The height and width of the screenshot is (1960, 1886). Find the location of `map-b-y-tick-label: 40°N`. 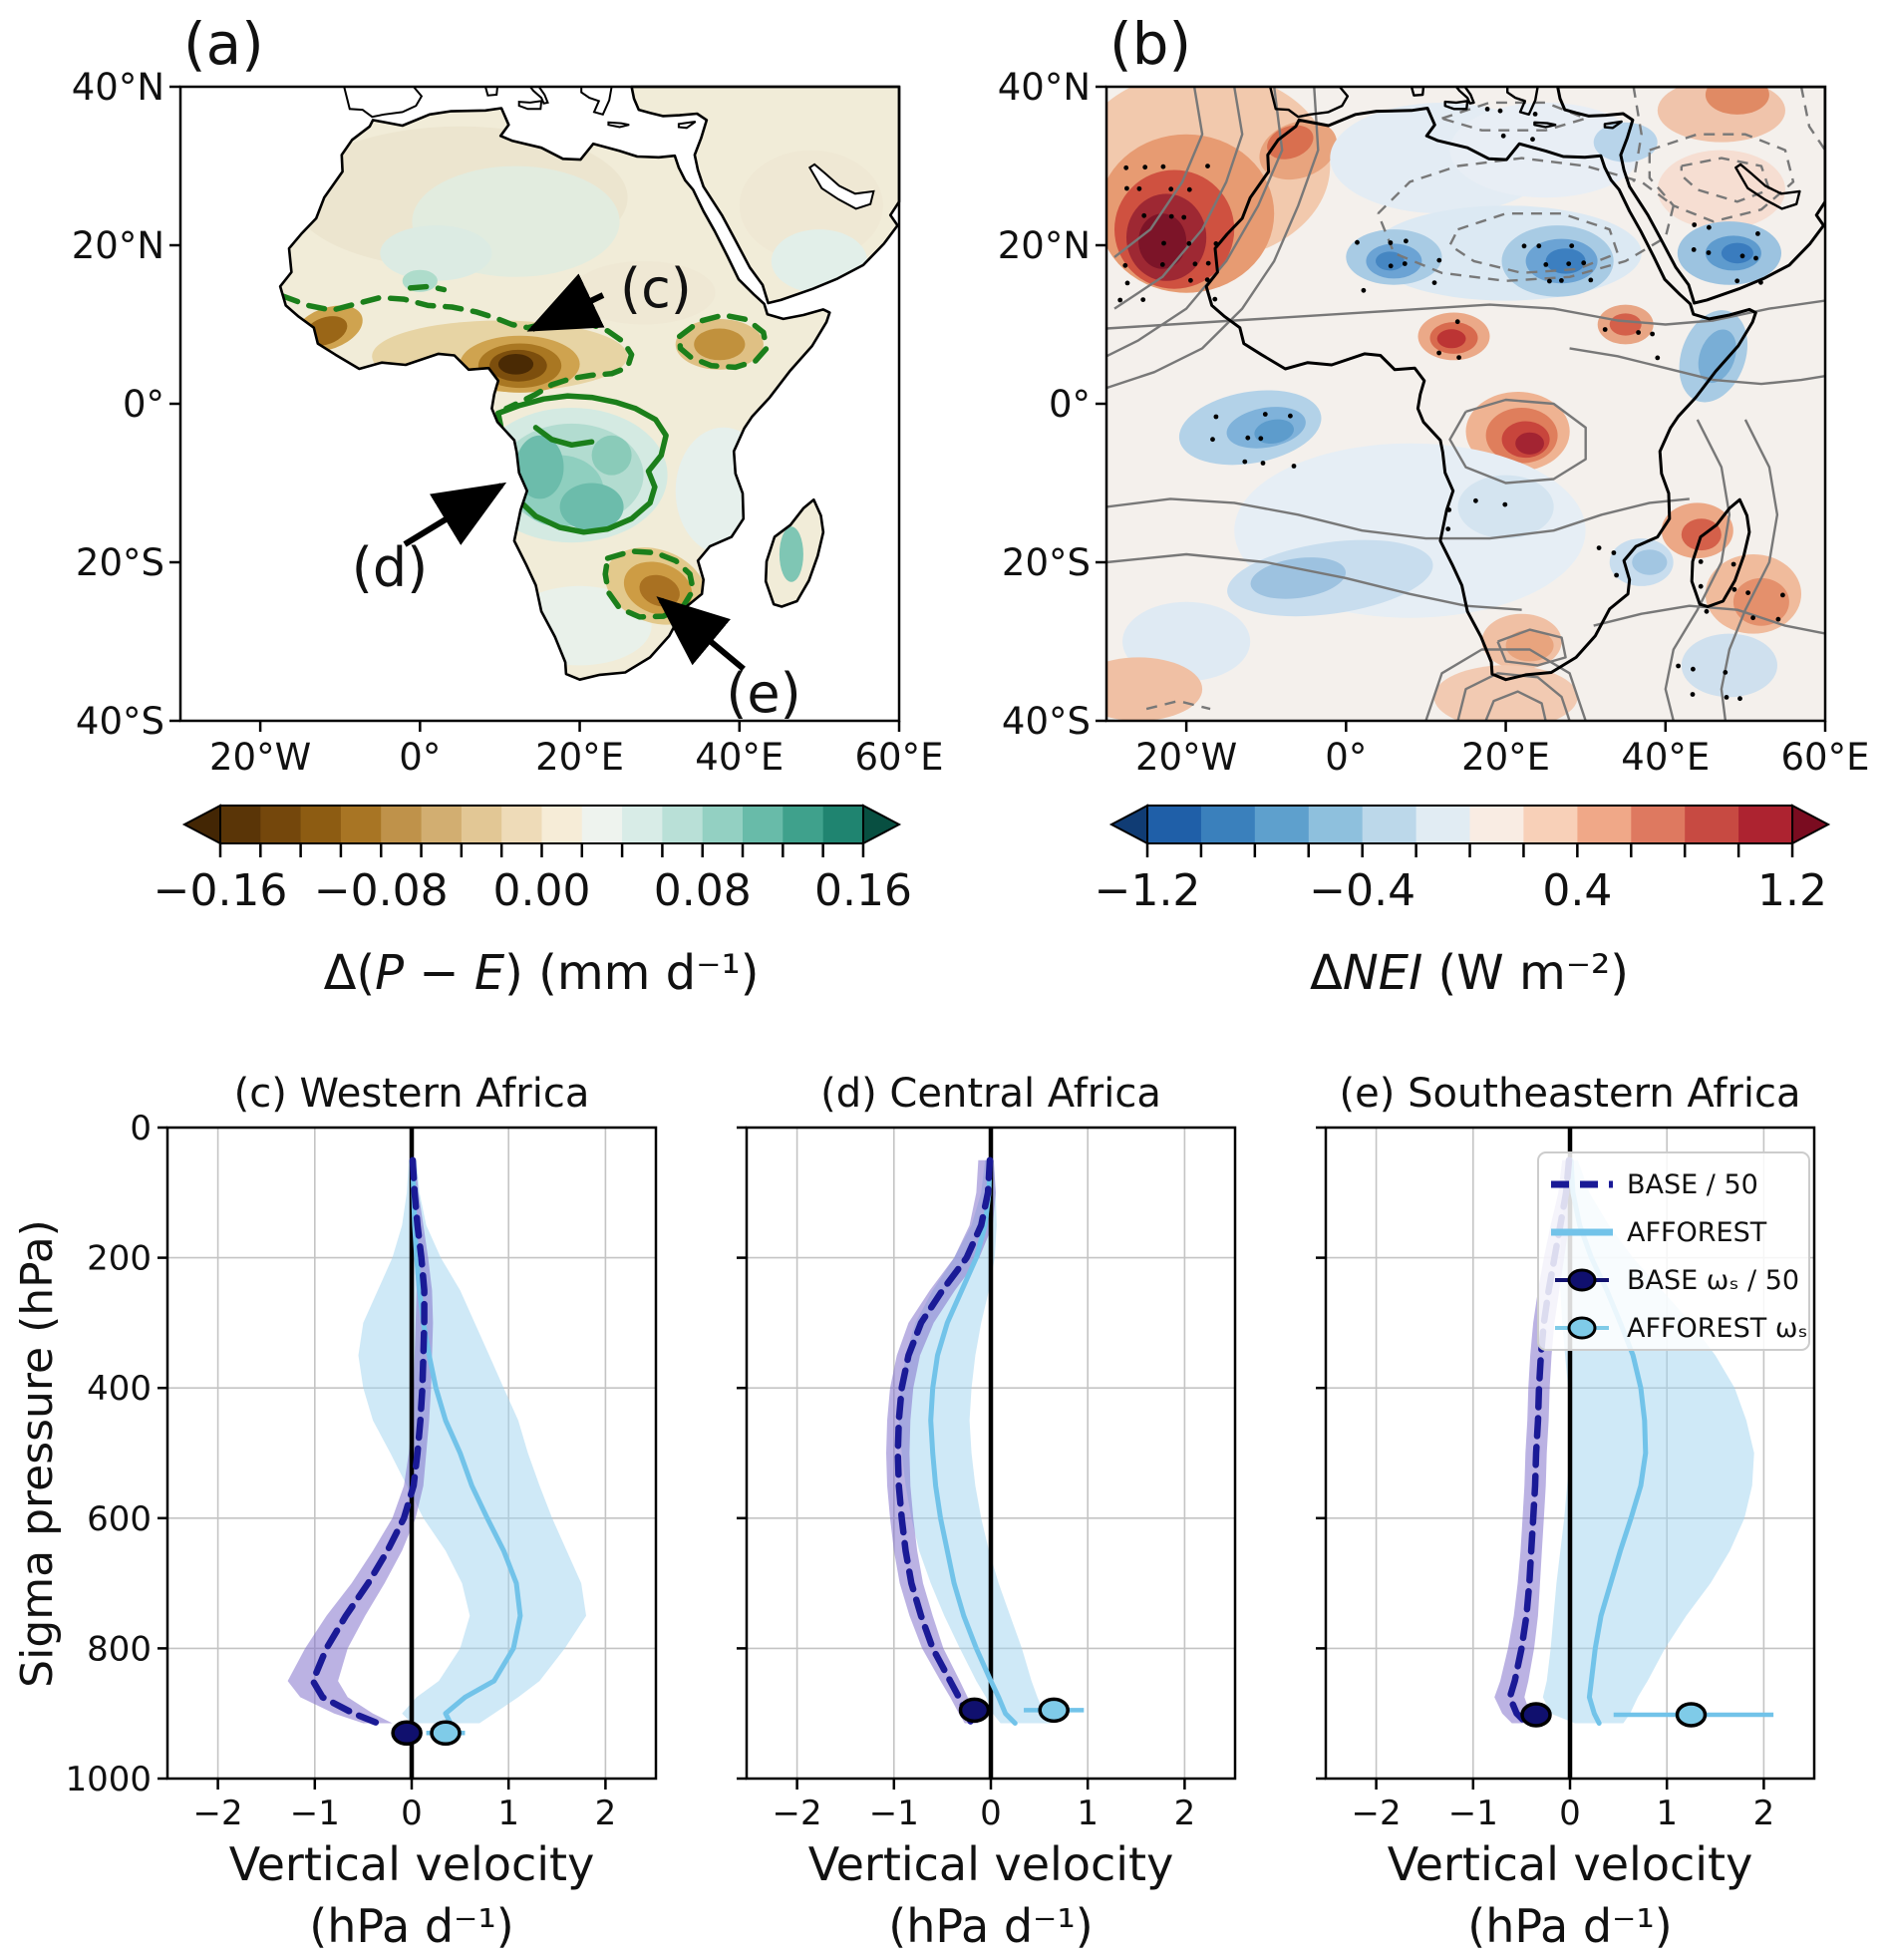

map-b-y-tick-label: 40°N is located at coordinates (1044, 87).